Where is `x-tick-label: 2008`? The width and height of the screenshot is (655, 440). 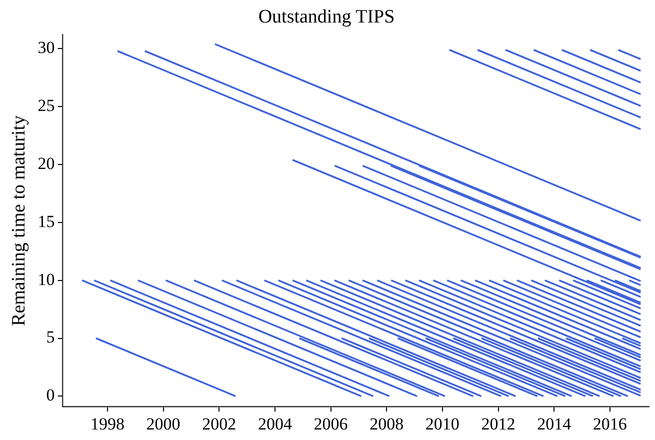
x-tick-label: 2008 is located at coordinates (387, 424).